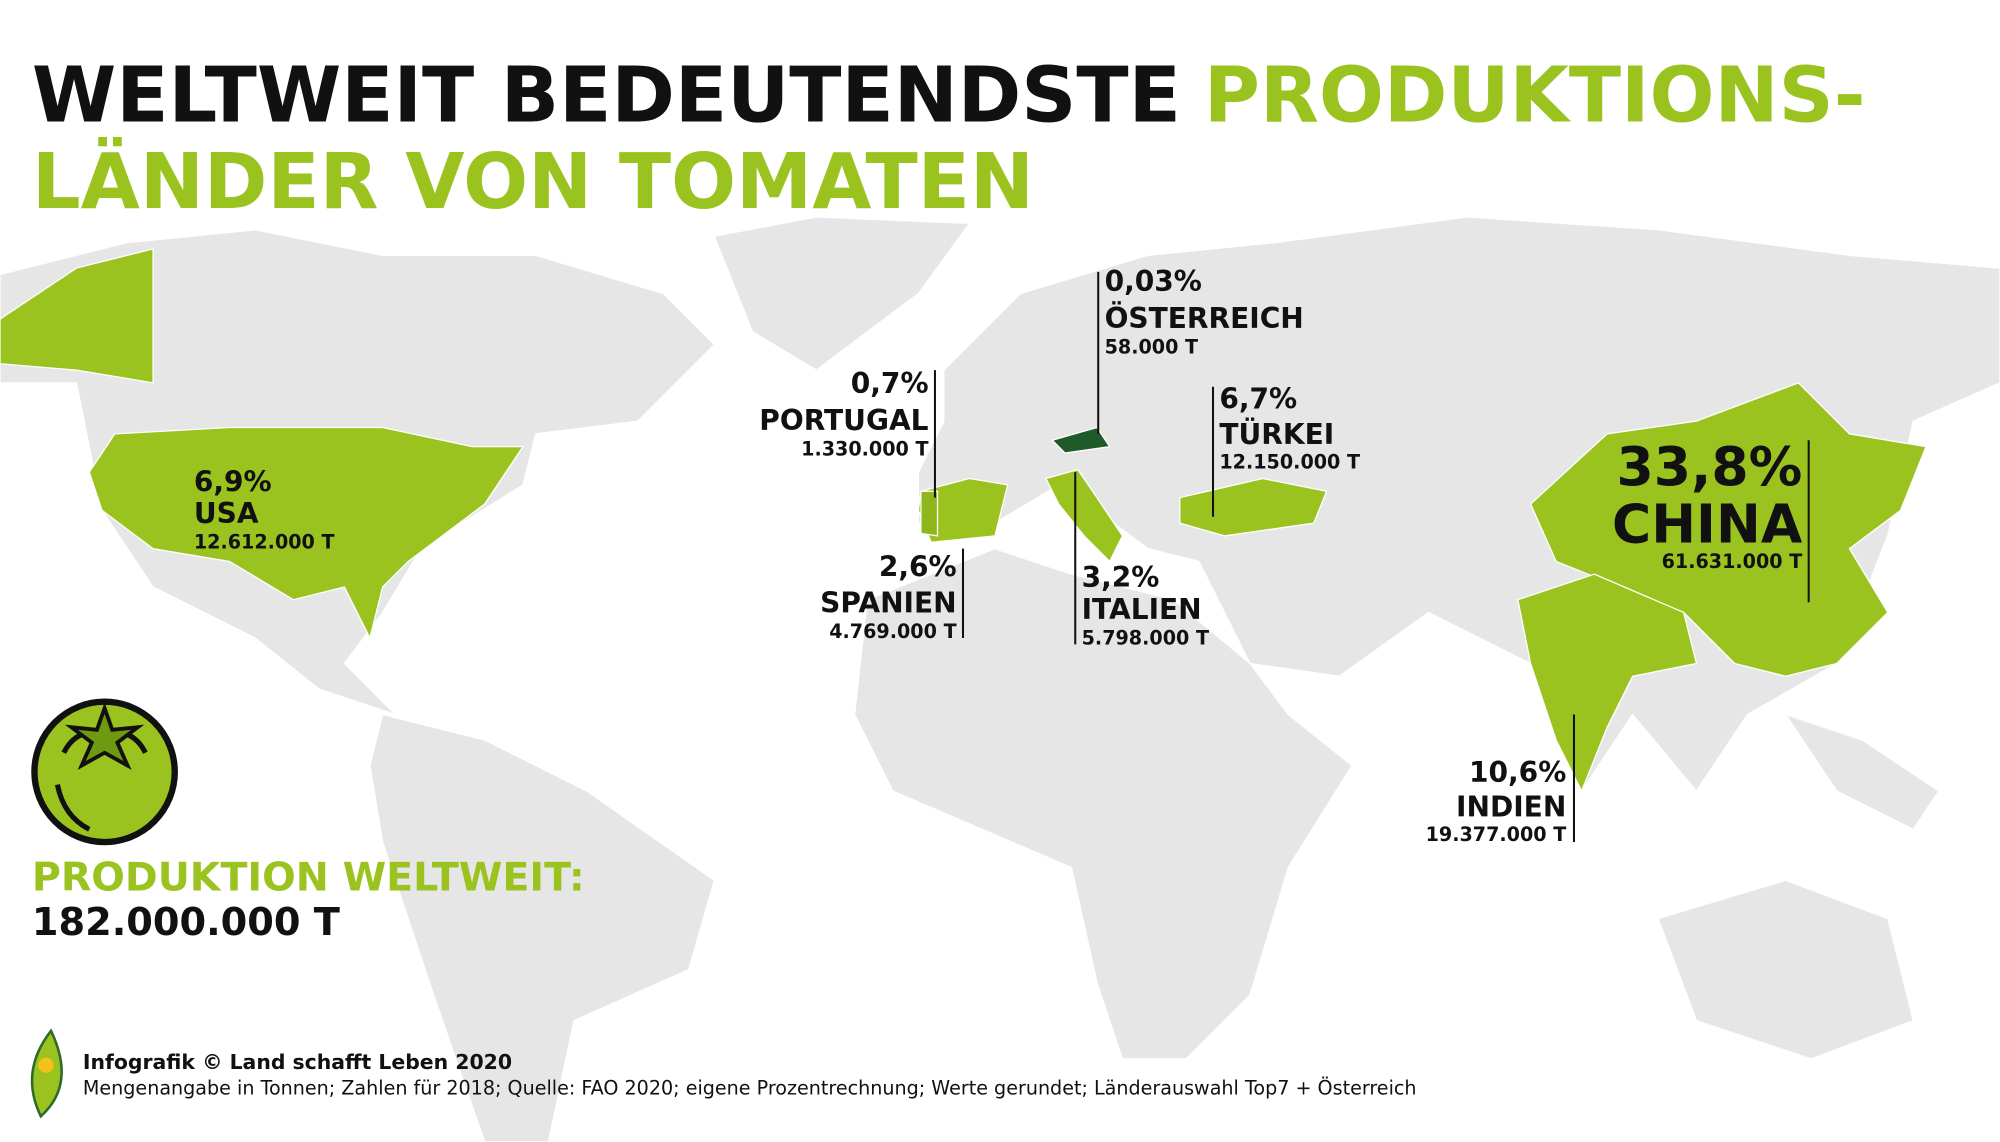  What do you see at coordinates (264, 542) in the screenshot?
I see `country-amount: 12.612.000 T` at bounding box center [264, 542].